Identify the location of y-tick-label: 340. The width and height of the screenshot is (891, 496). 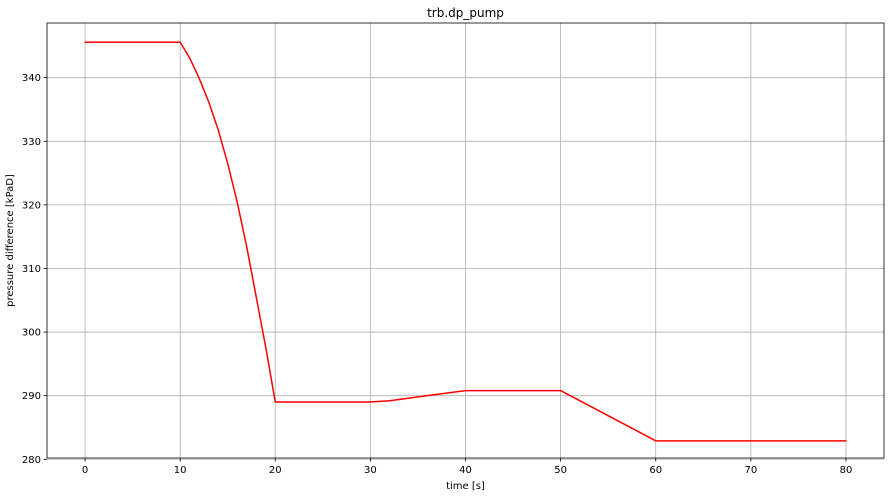
(31, 78).